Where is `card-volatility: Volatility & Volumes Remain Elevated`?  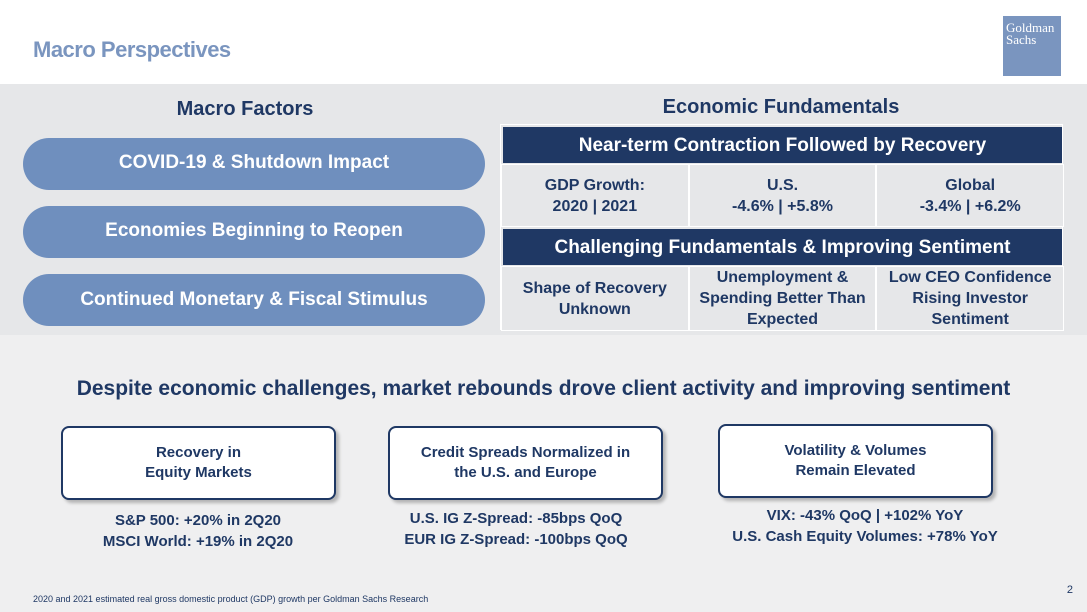 card-volatility: Volatility & Volumes Remain Elevated is located at coordinates (855, 461).